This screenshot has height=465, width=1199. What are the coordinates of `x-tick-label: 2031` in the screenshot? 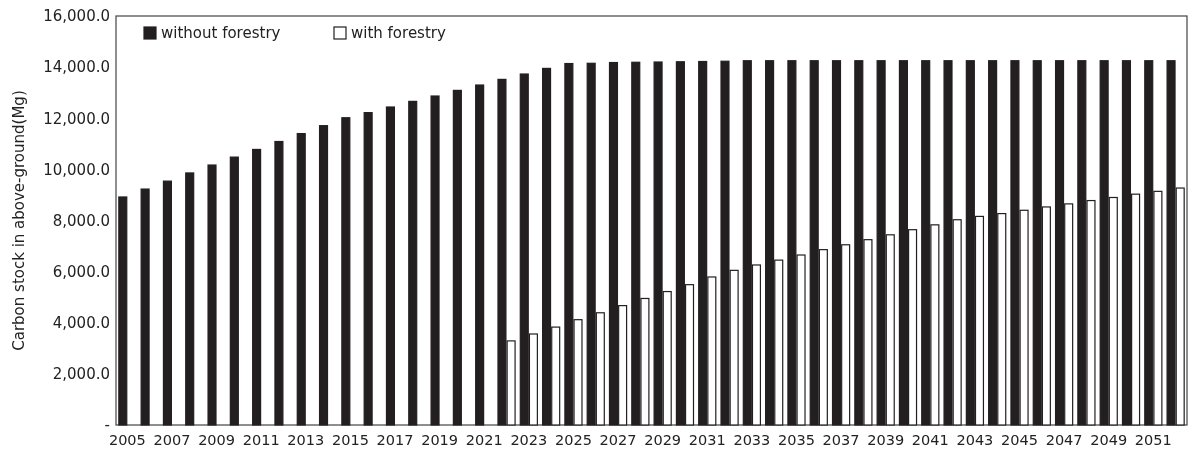 It's located at (707, 440).